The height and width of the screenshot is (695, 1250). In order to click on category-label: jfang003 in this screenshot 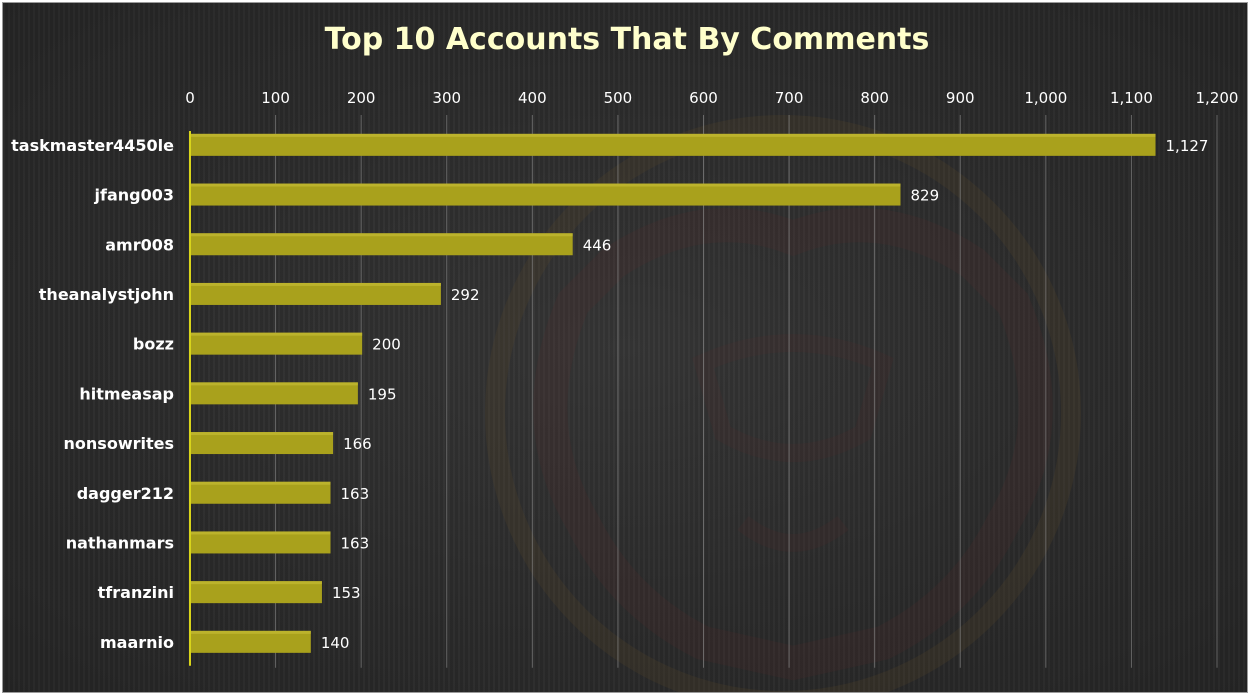, I will do `click(134, 195)`.